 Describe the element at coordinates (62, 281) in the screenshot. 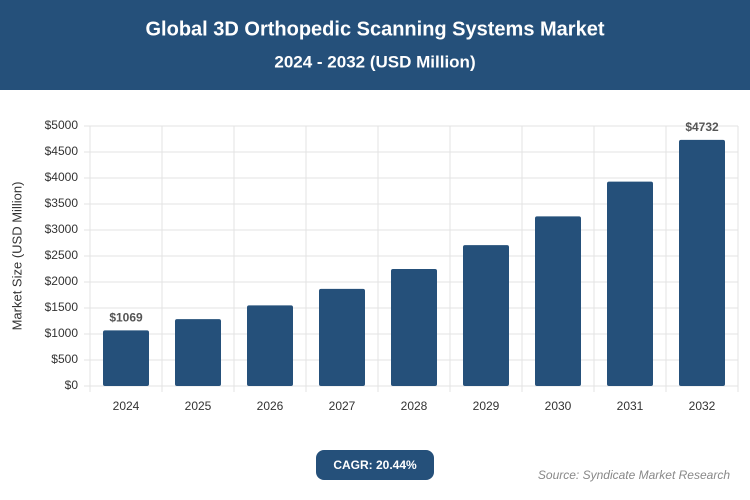

I see `y-tick-label: $2000` at that location.